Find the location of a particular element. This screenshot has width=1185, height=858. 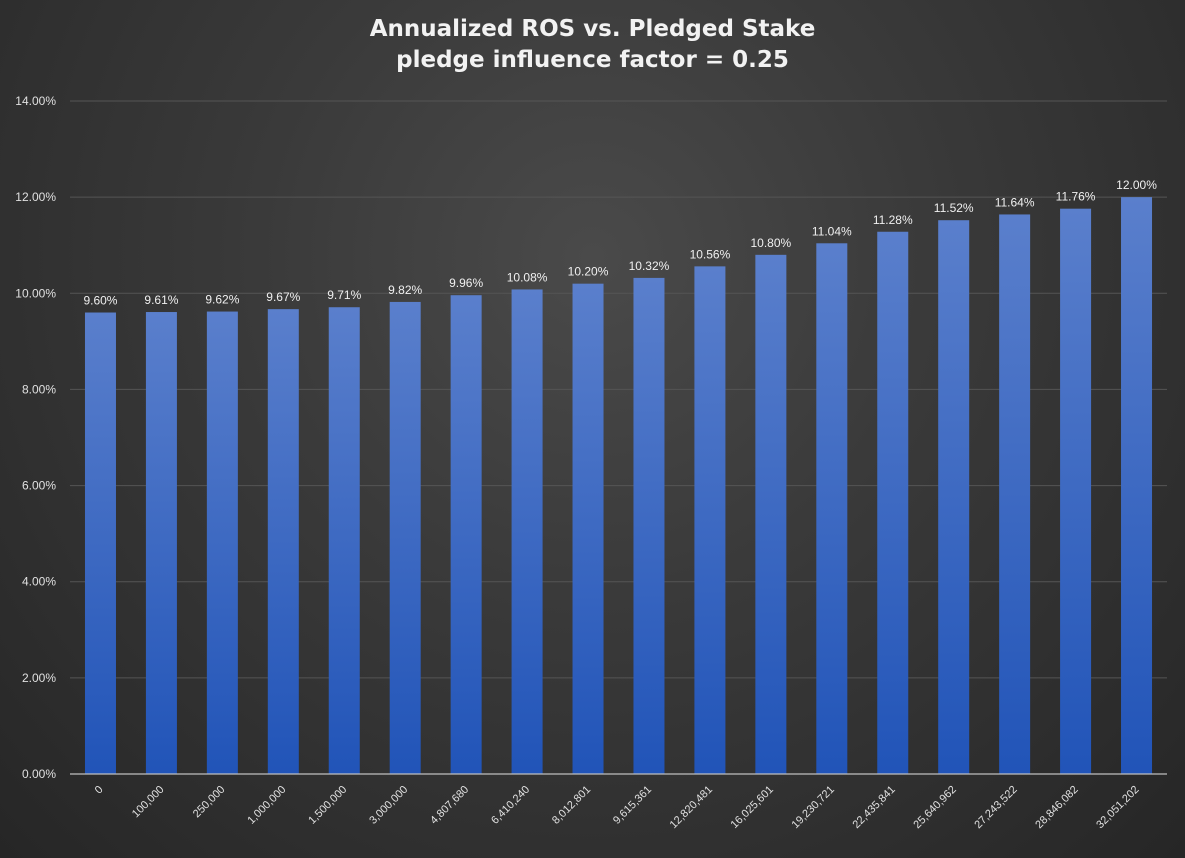

data-label: 11.04% is located at coordinates (832, 231).